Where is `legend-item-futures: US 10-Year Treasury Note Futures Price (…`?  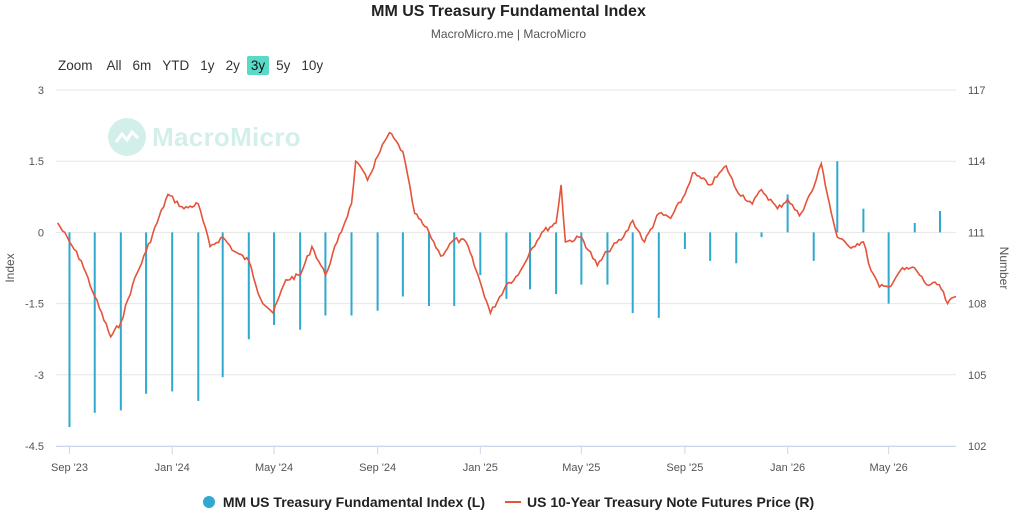
legend-item-futures: US 10-Year Treasury Note Futures Price (… is located at coordinates (659, 502).